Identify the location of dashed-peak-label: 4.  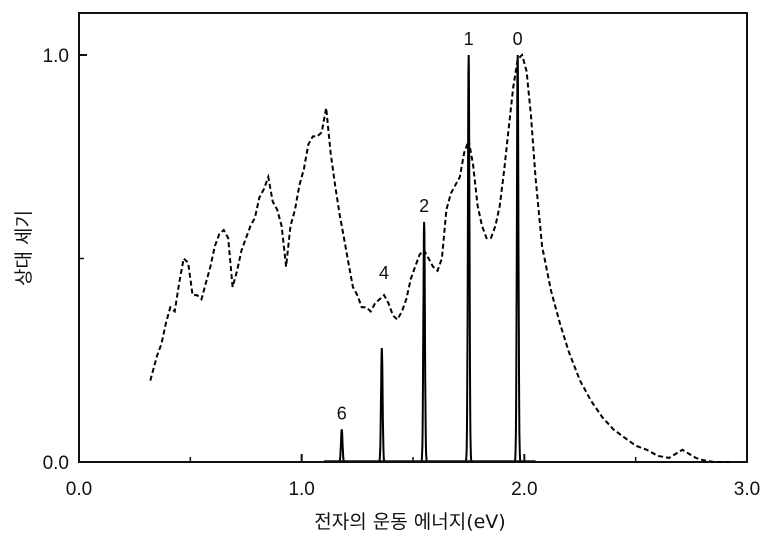
(384, 273).